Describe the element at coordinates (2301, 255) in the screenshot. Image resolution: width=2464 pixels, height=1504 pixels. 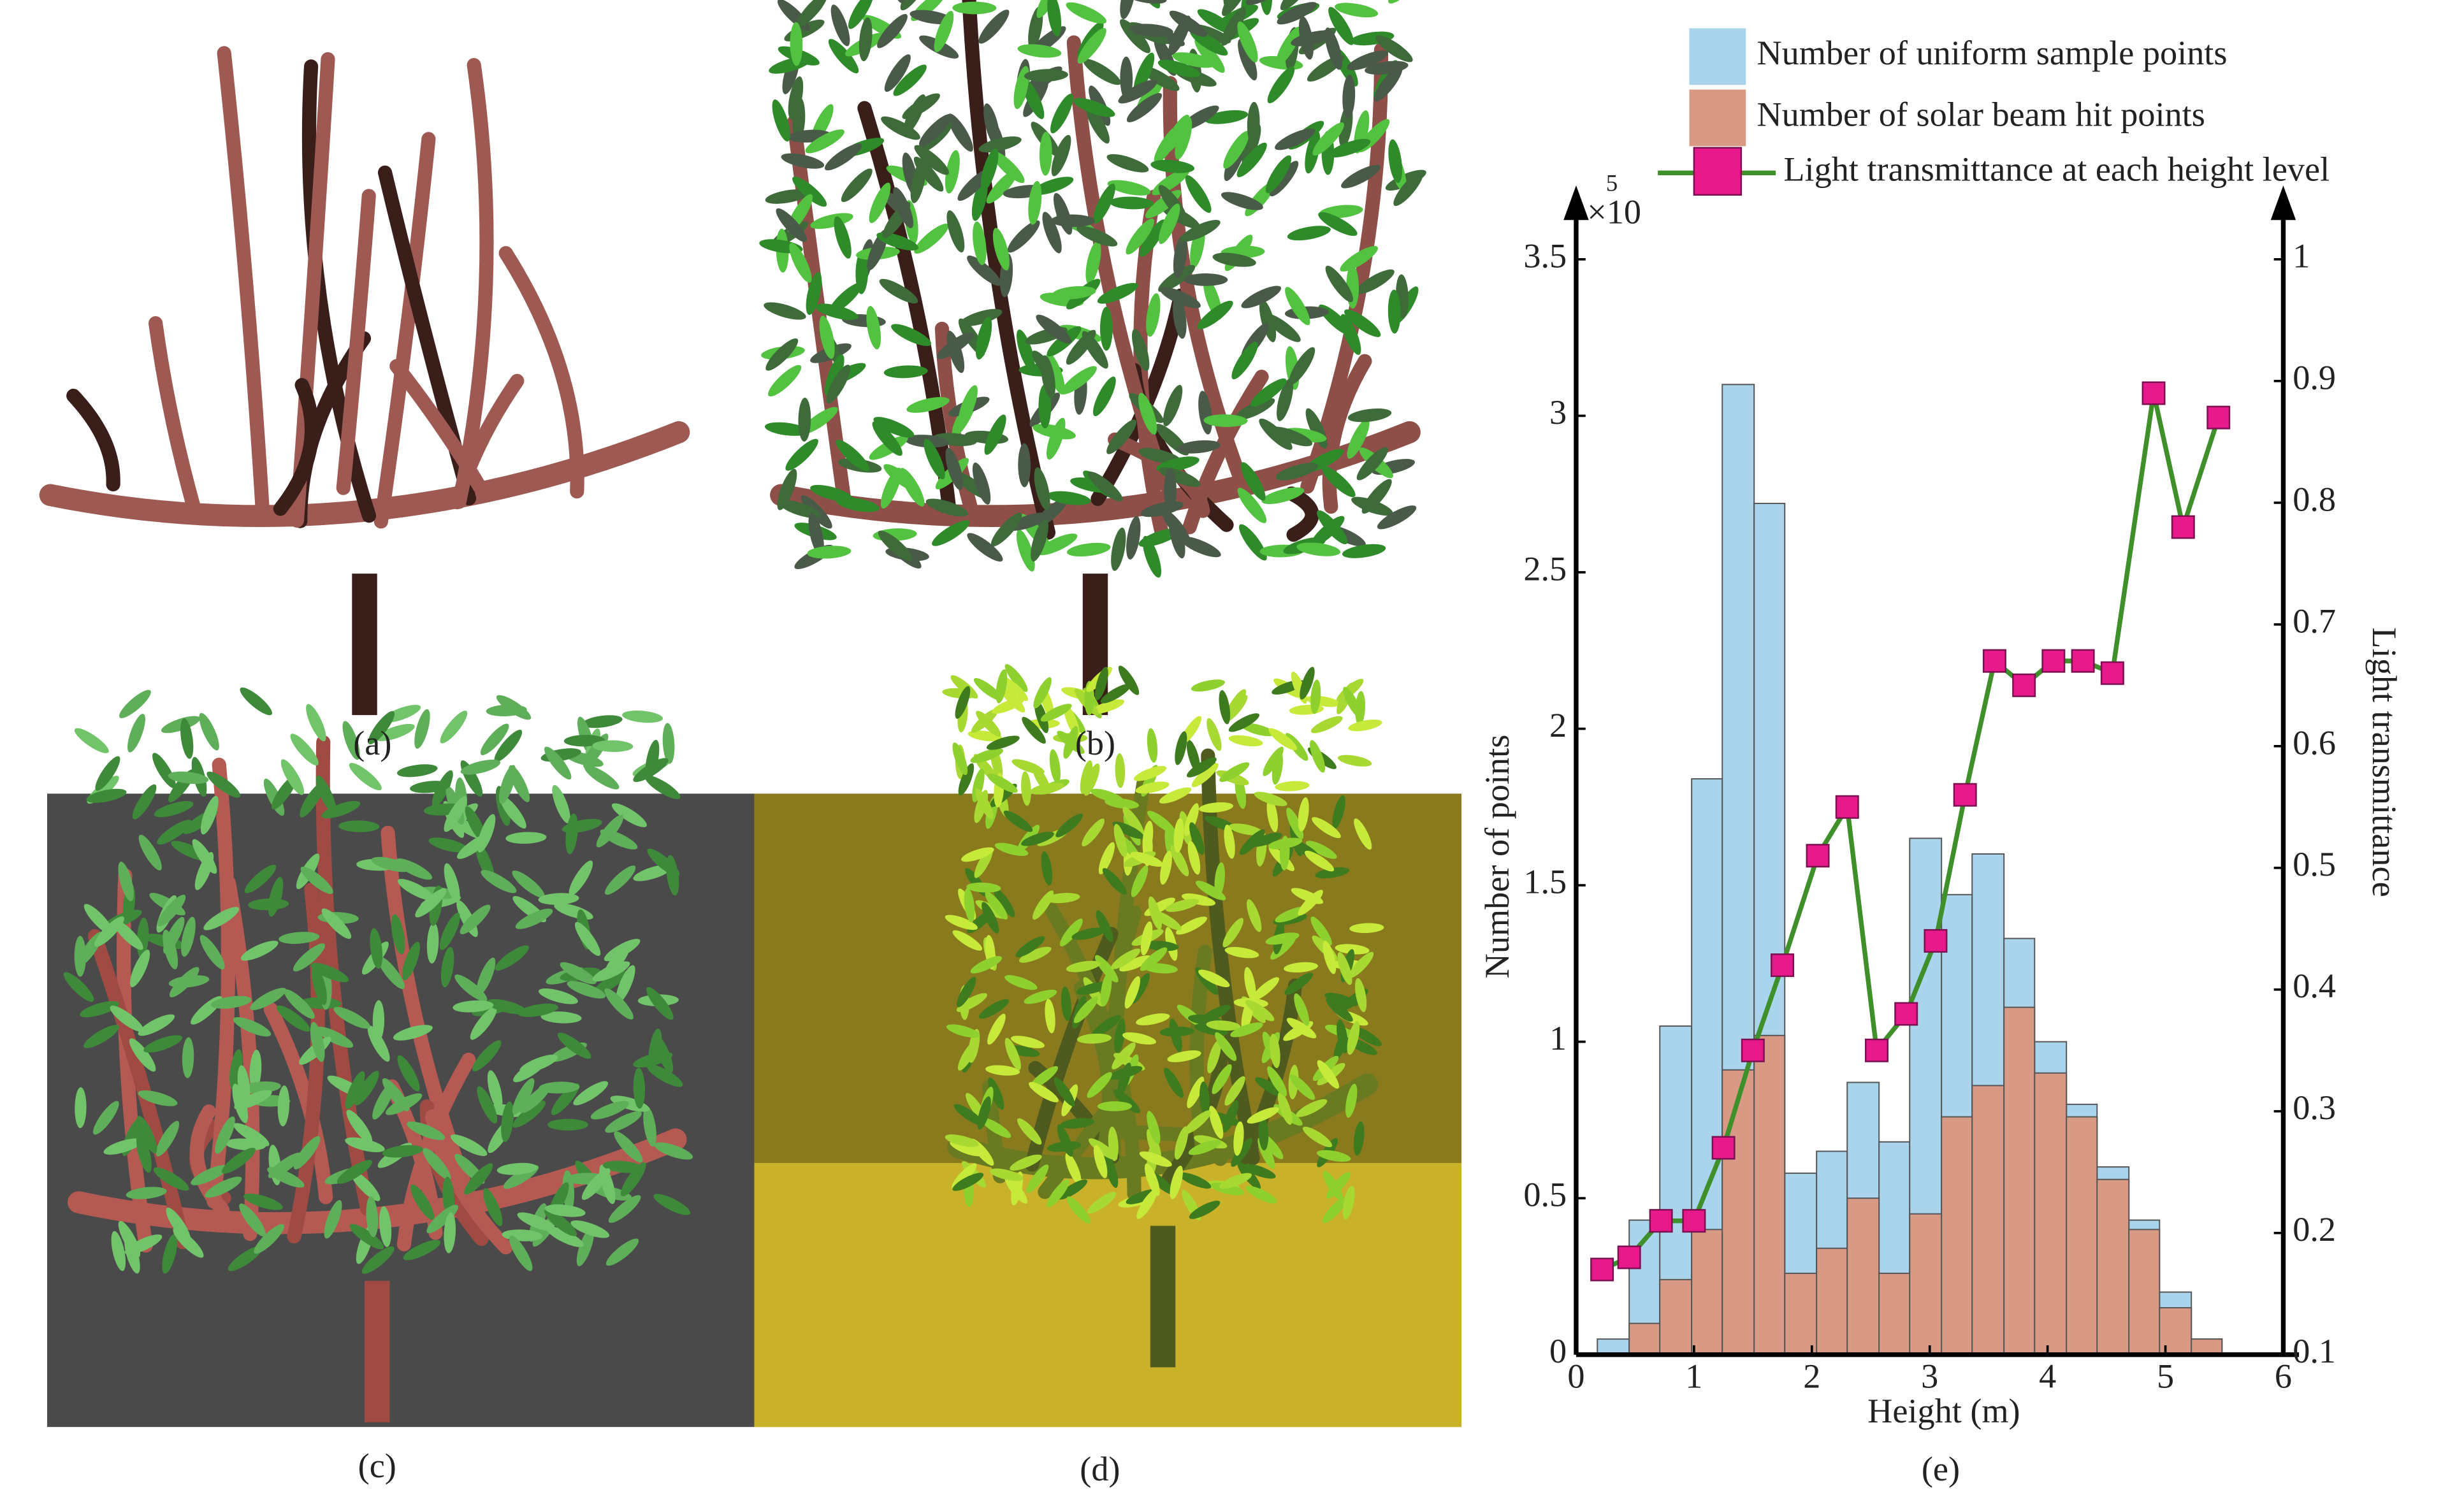
I see `y2-tick-label: 1` at that location.